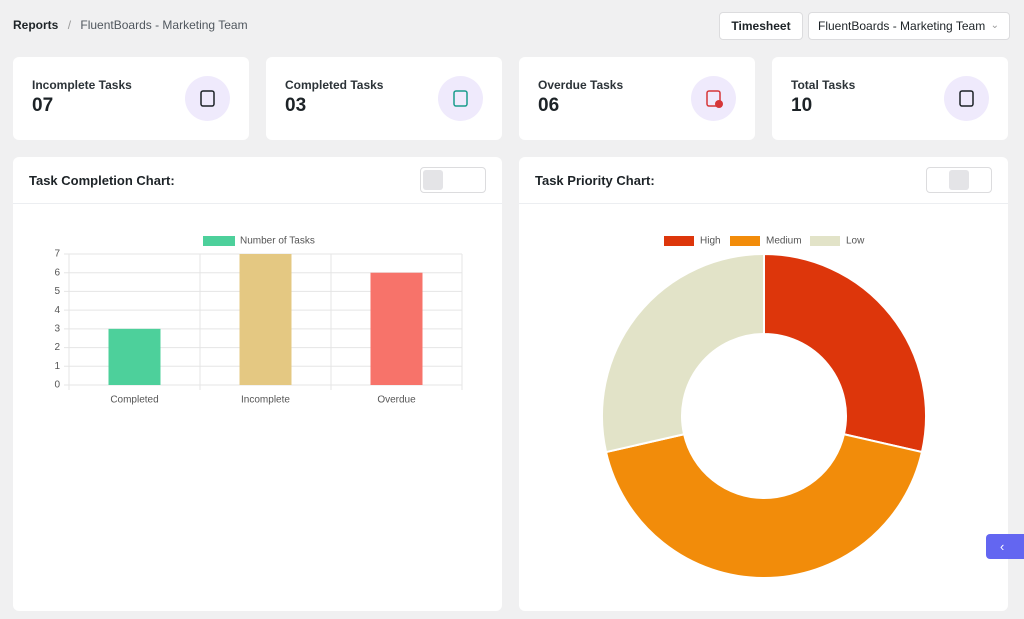 This screenshot has width=1024, height=619. What do you see at coordinates (36, 25) in the screenshot?
I see `breadcrumb-root: Reports` at bounding box center [36, 25].